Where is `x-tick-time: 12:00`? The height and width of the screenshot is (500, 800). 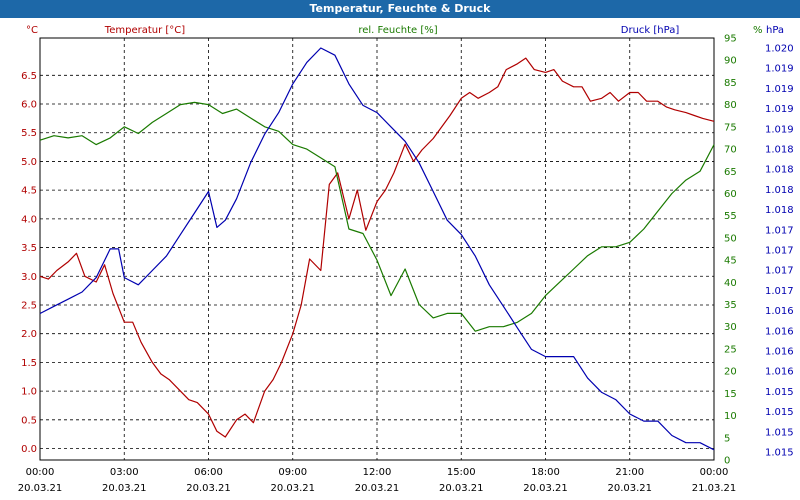 x-tick-time: 12:00 is located at coordinates (377, 472).